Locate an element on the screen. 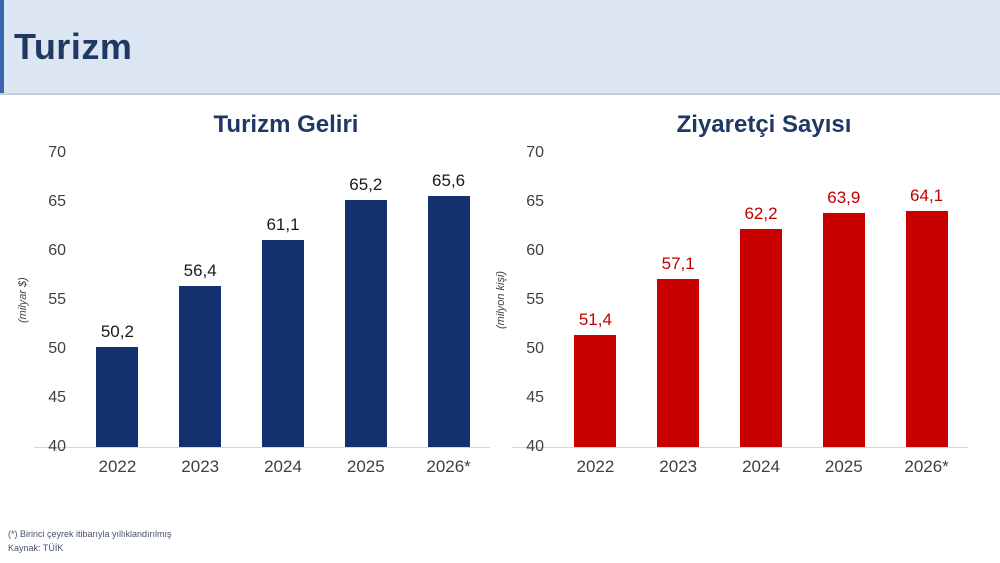  chart-title: Turizm Geliri is located at coordinates (286, 124).